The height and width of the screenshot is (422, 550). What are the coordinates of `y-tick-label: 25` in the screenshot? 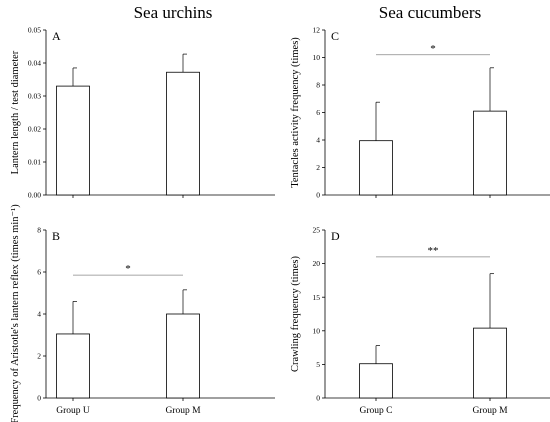 It's located at (317, 230).